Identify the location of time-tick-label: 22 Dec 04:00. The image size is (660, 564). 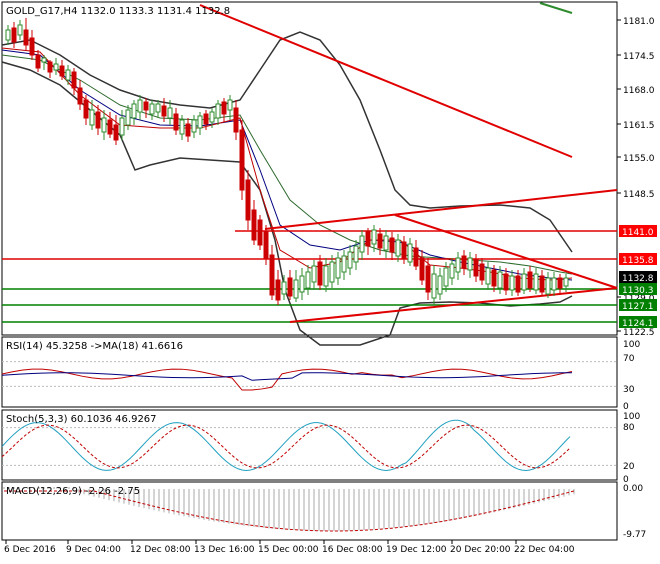
(544, 550).